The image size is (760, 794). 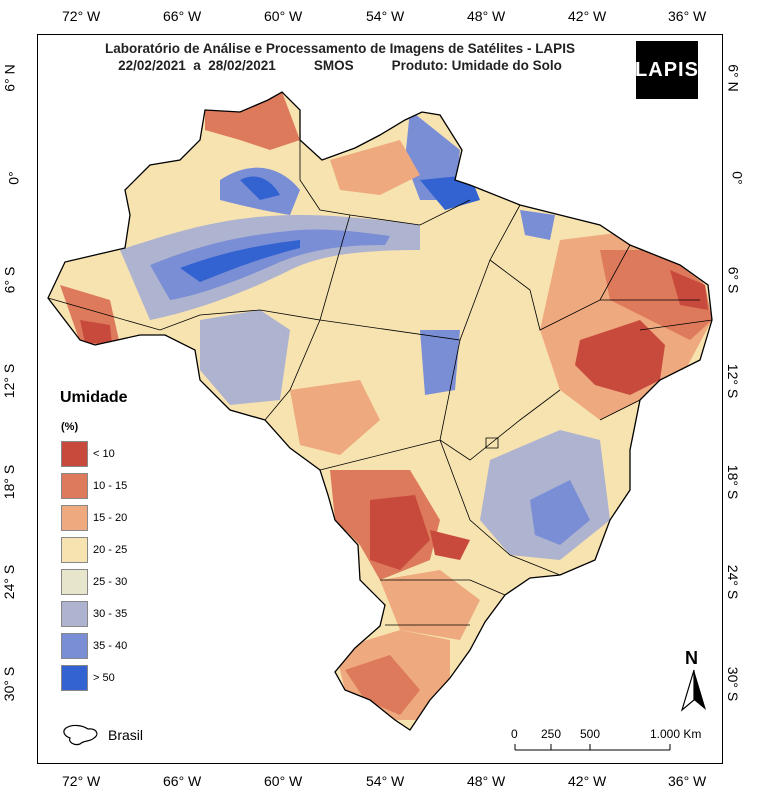 What do you see at coordinates (587, 16) in the screenshot?
I see `lon-label-top: 42° W` at bounding box center [587, 16].